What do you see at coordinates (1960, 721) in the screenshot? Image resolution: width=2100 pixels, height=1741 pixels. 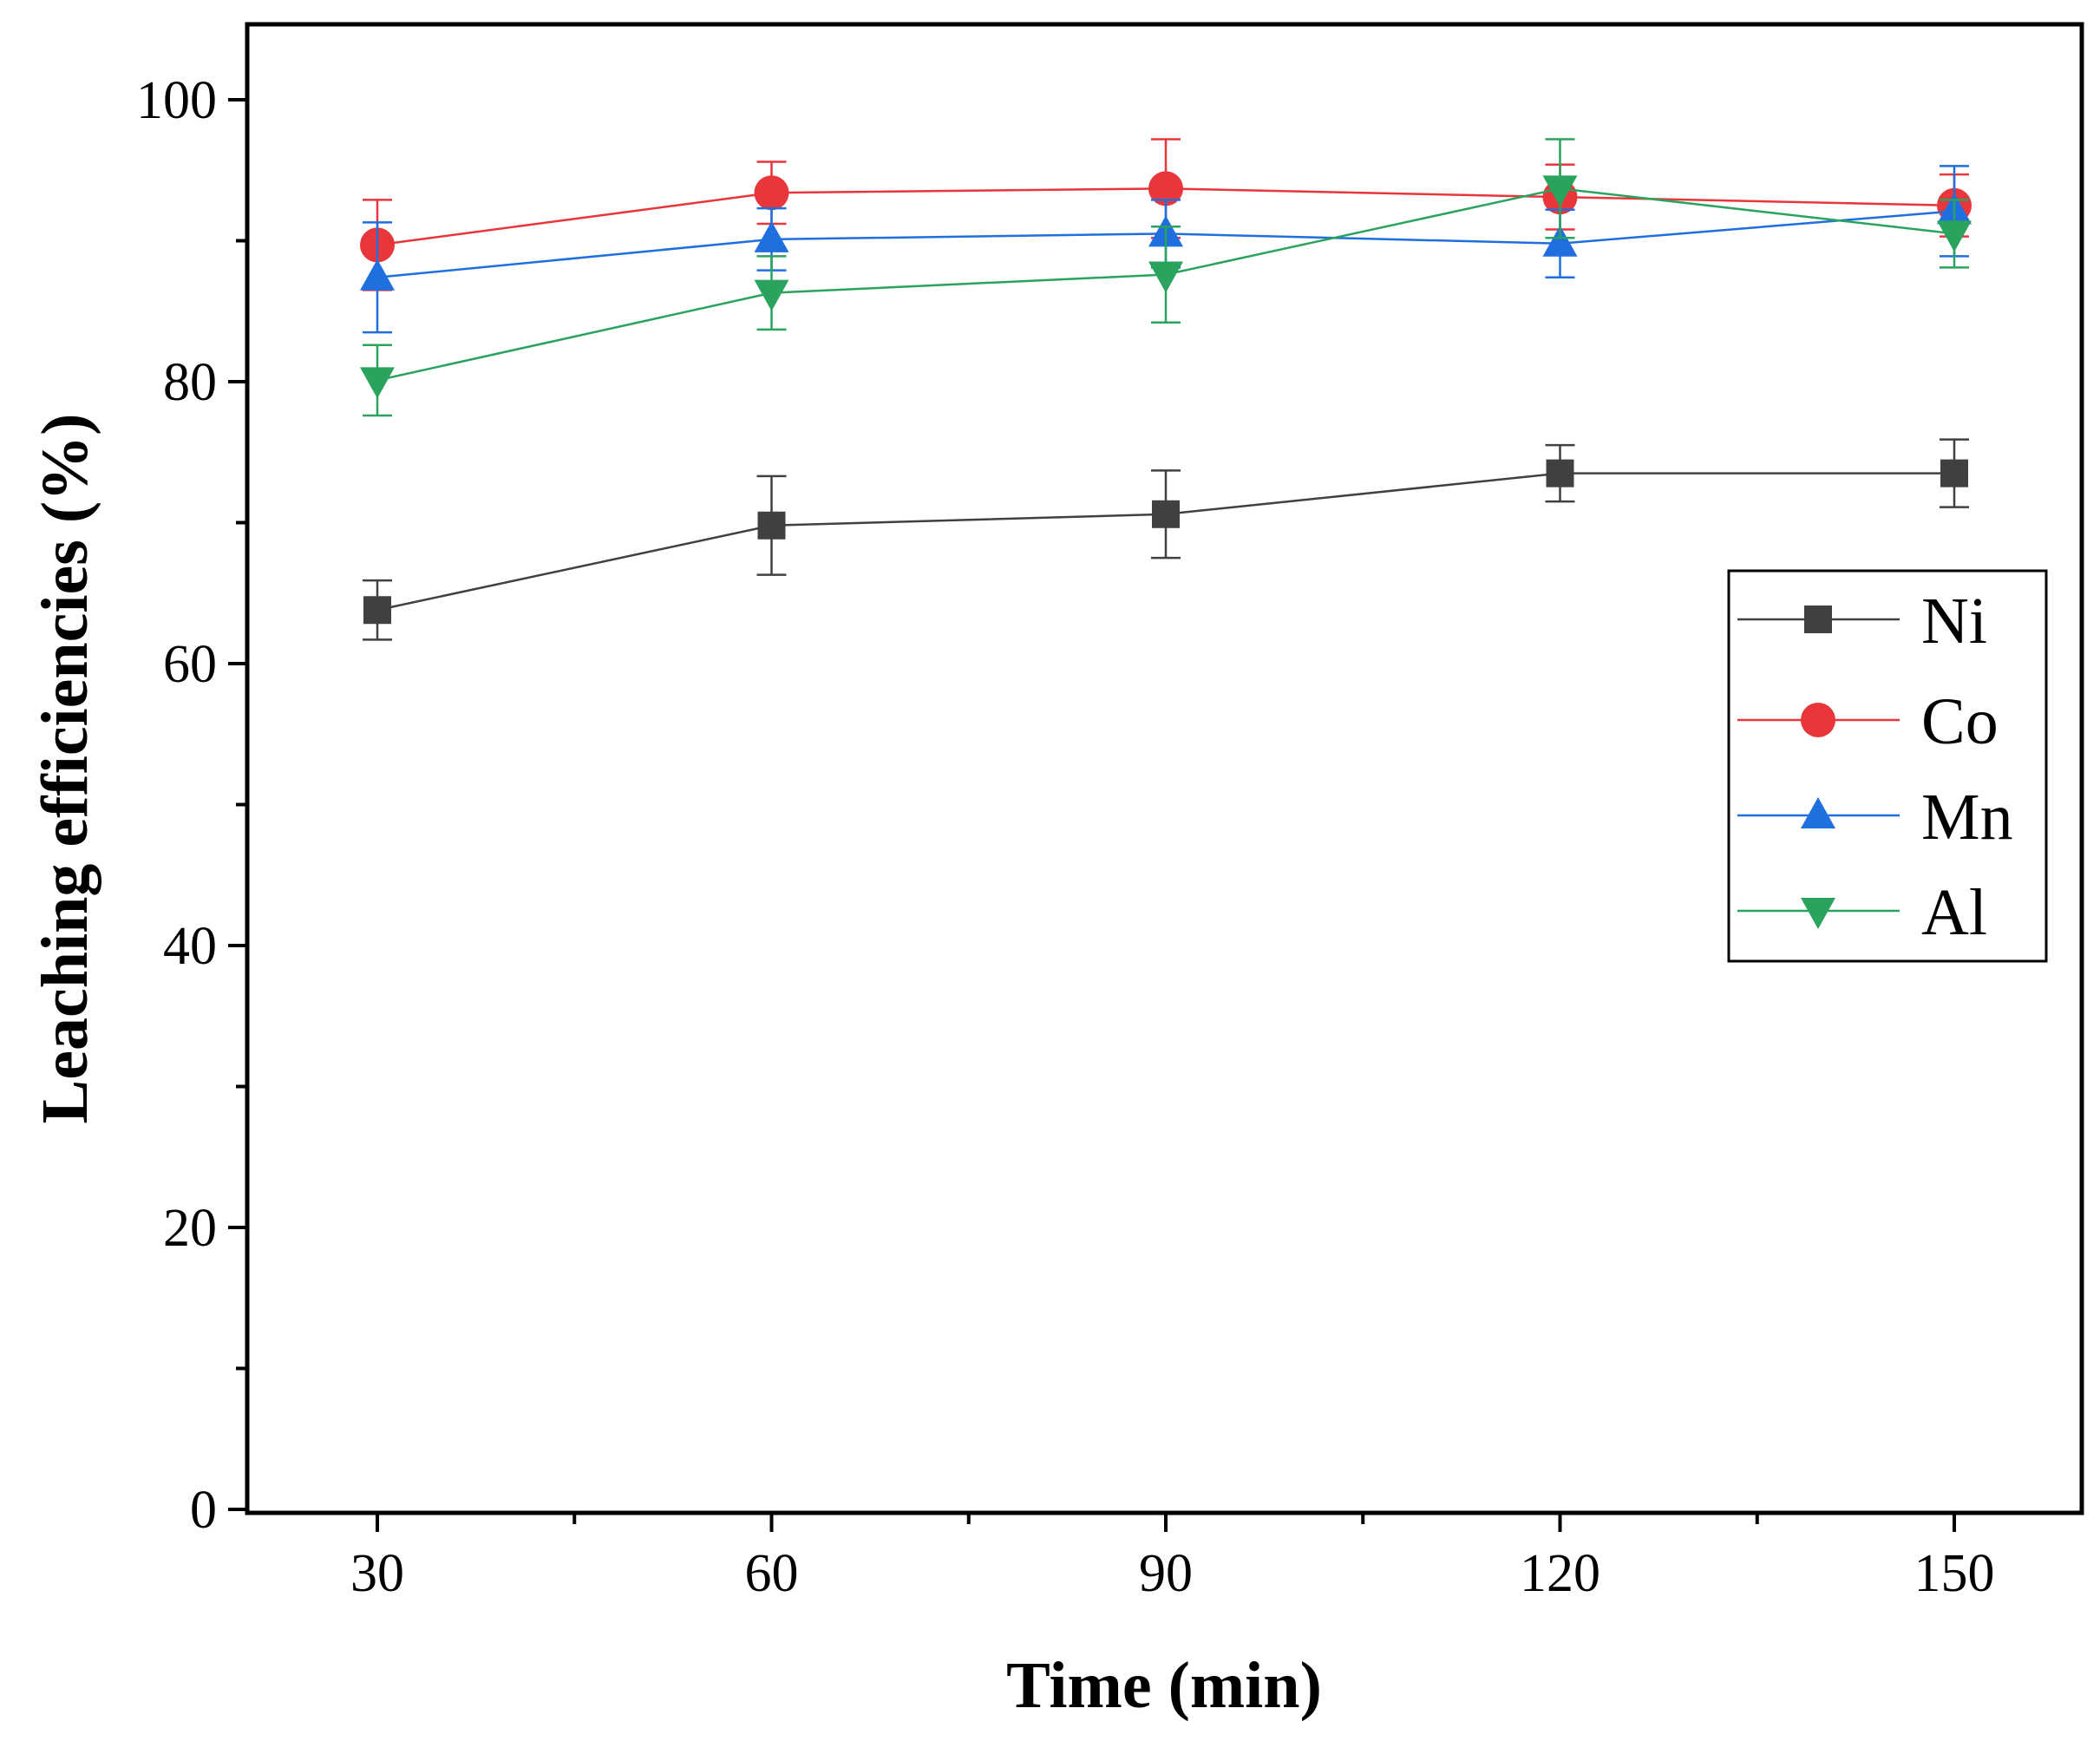 I see `legend-label-co: Co` at bounding box center [1960, 721].